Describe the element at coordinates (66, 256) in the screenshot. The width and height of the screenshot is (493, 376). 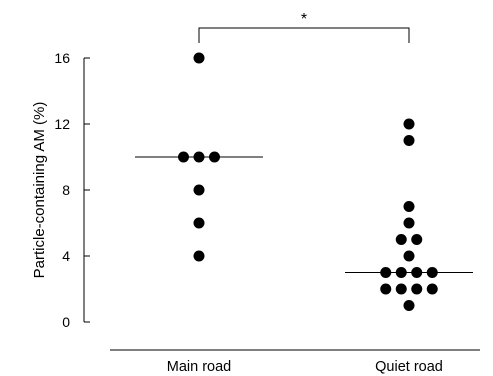
I see `y-tick-label: 4` at that location.